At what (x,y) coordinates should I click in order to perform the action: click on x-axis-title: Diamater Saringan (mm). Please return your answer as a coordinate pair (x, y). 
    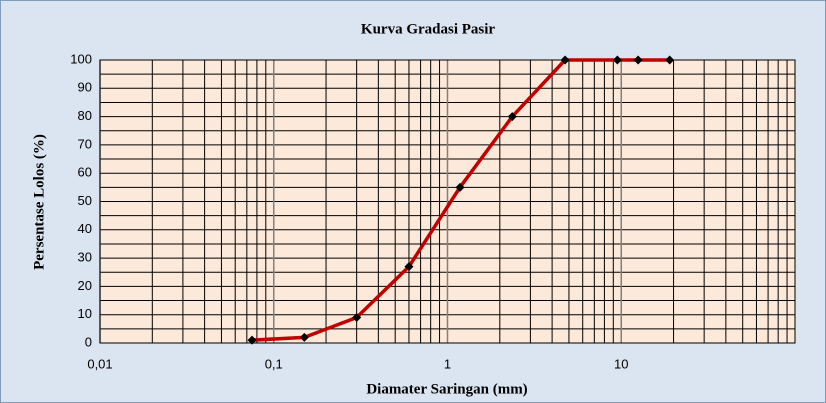
    Looking at the image, I should click on (446, 389).